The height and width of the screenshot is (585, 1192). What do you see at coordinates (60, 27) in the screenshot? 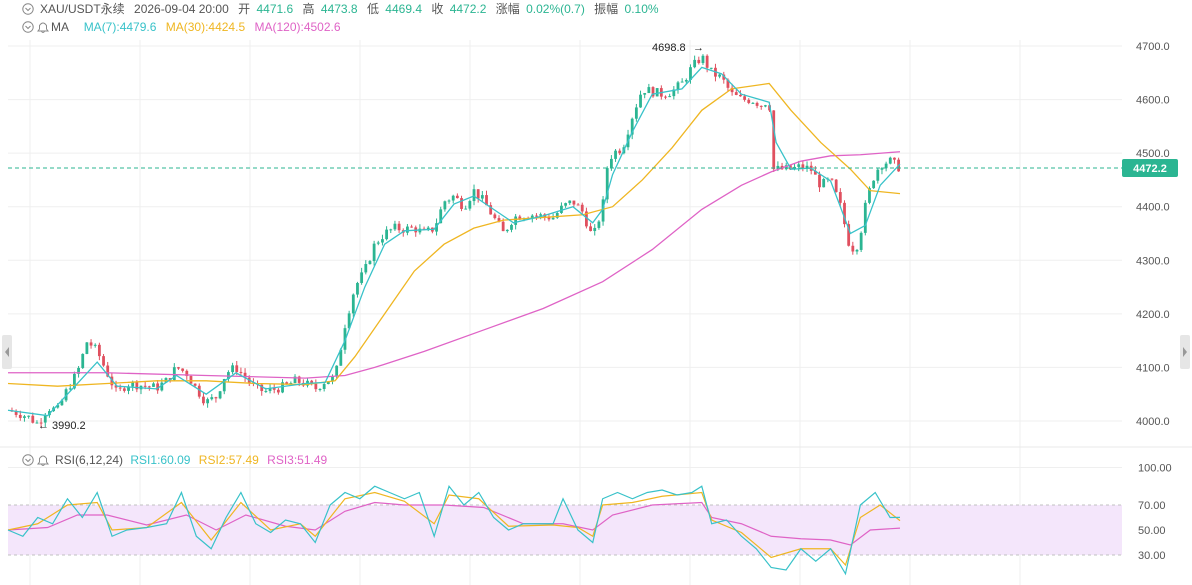
I see `ma-name: MA` at bounding box center [60, 27].